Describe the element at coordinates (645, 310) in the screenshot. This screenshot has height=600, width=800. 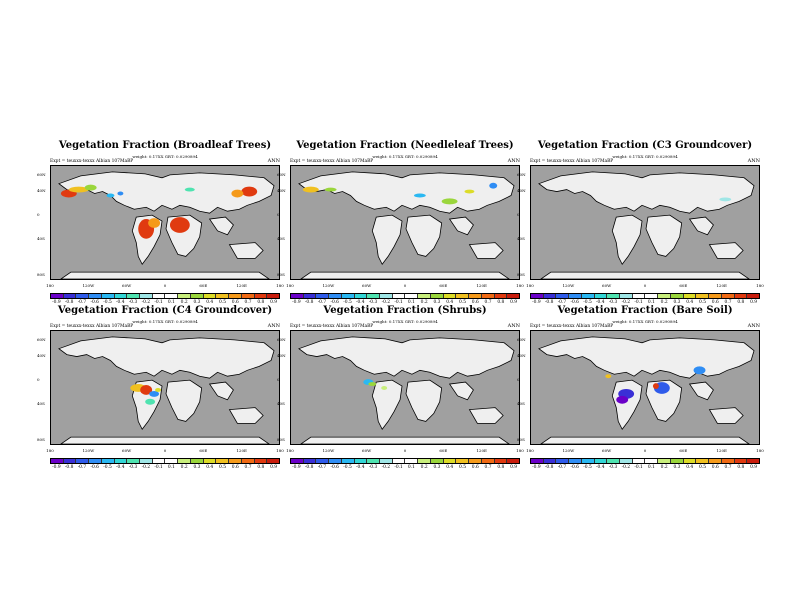
I see `panel-title: Vegetation Fraction (Bare Soil)` at that location.